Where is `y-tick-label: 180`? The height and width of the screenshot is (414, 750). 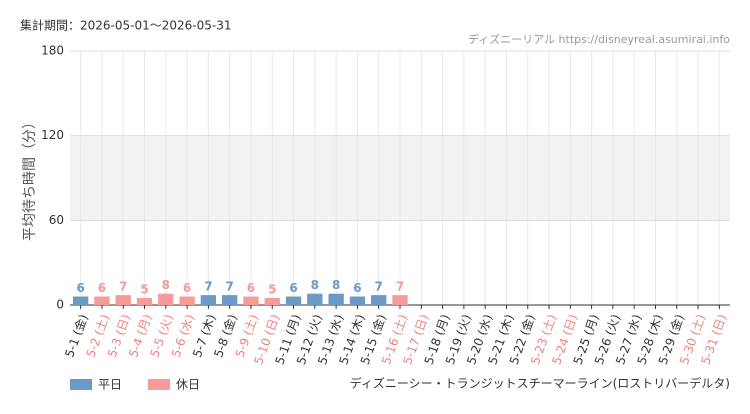
y-tick-label: 180 is located at coordinates (52, 51).